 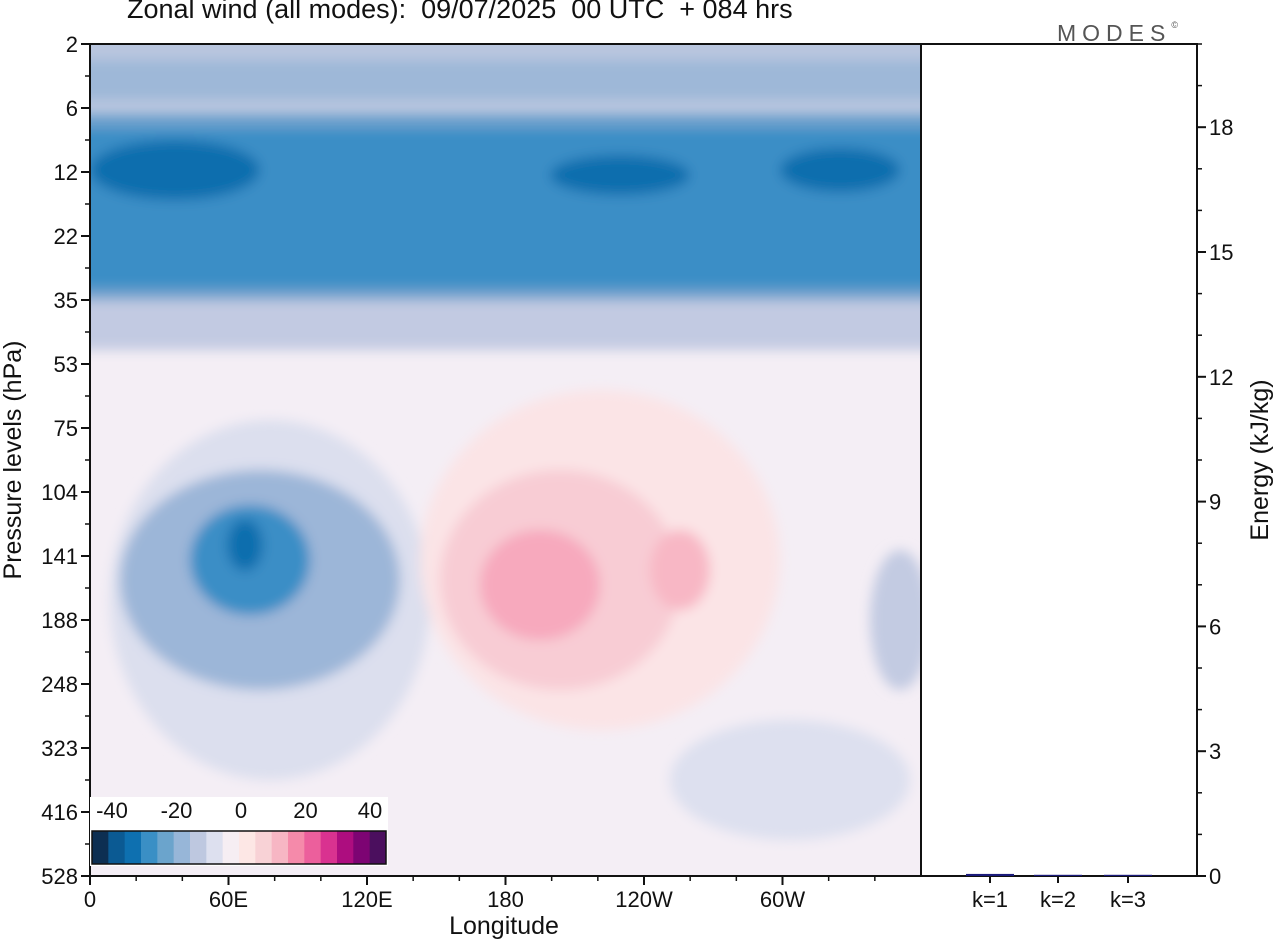 What do you see at coordinates (1174, 25) in the screenshot?
I see `logo-mark: ©` at bounding box center [1174, 25].